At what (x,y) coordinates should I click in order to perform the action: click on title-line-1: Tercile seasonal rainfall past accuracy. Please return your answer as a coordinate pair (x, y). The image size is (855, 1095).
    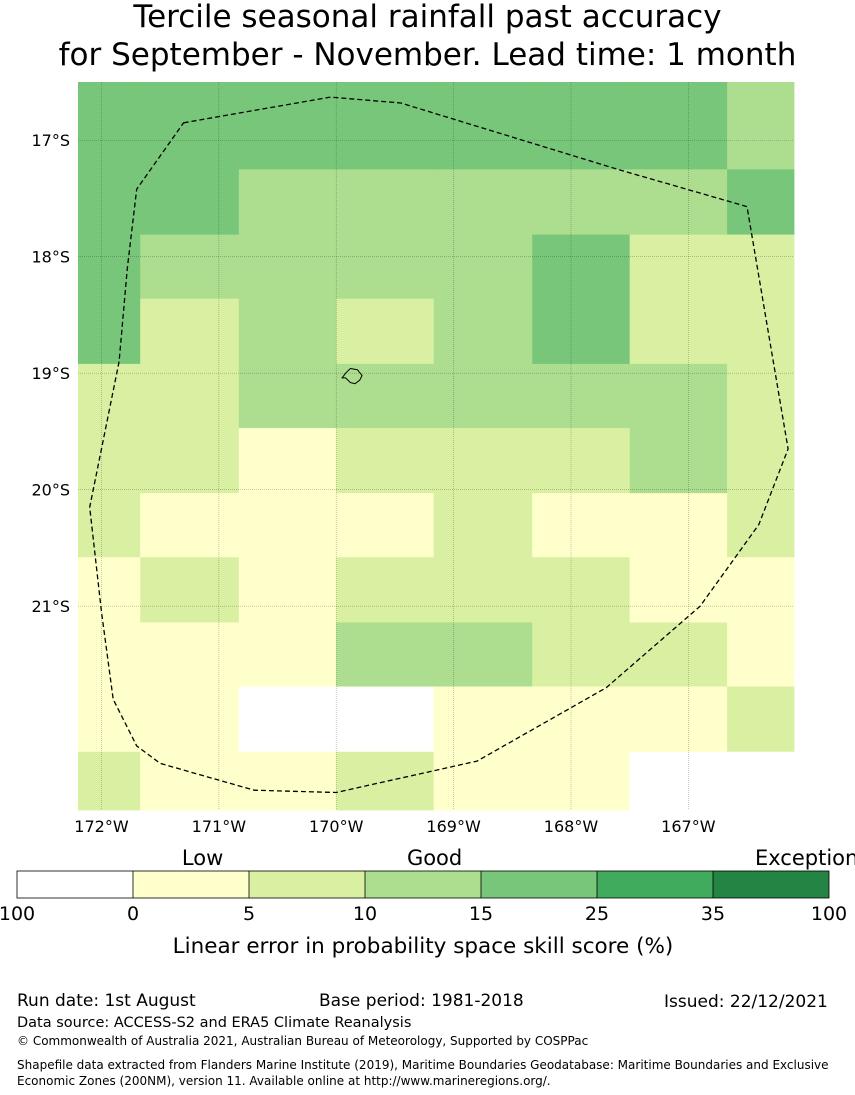
    Looking at the image, I should click on (427, 17).